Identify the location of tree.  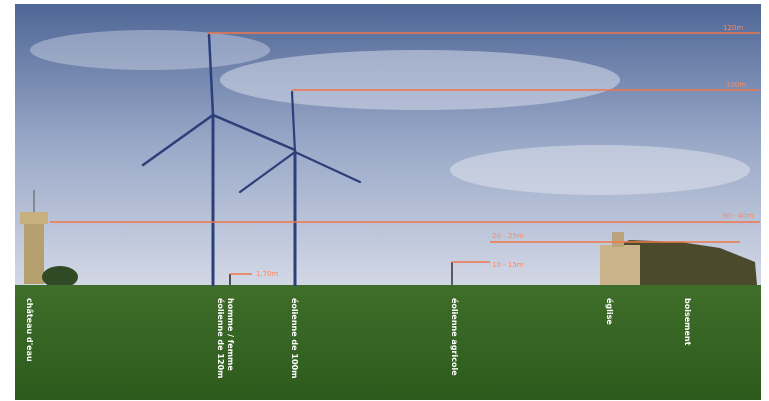
(60, 277).